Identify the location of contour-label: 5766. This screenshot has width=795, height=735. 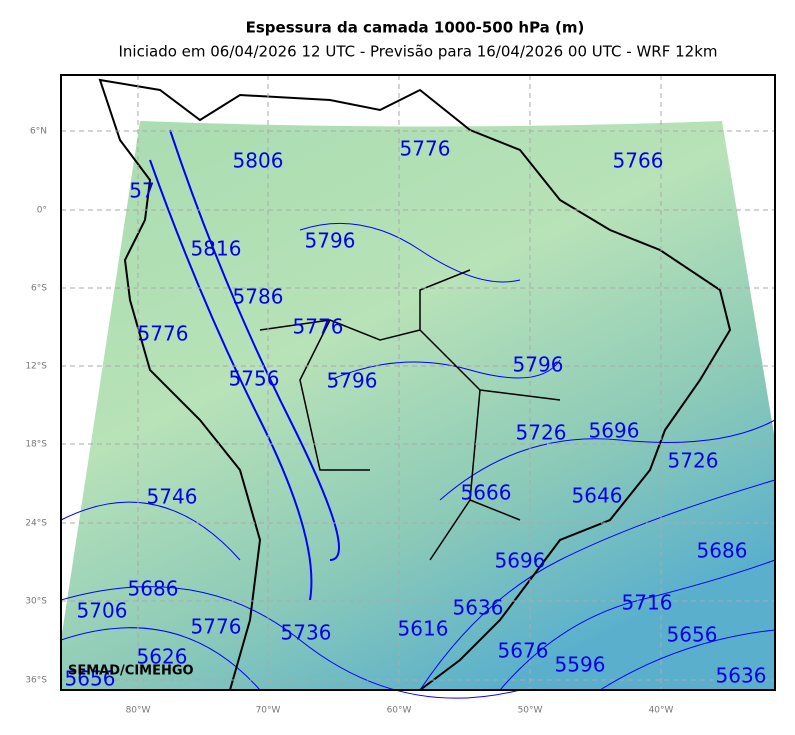
(638, 161).